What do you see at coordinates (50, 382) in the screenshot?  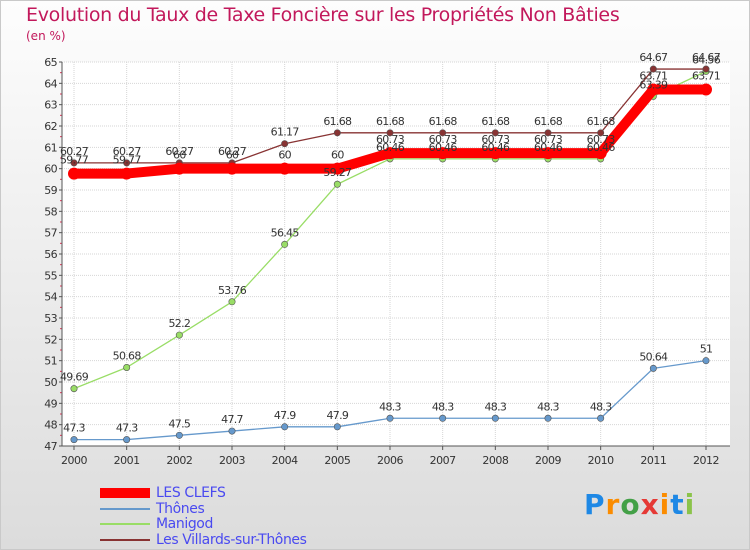 I see `y-tick-label: 50` at bounding box center [50, 382].